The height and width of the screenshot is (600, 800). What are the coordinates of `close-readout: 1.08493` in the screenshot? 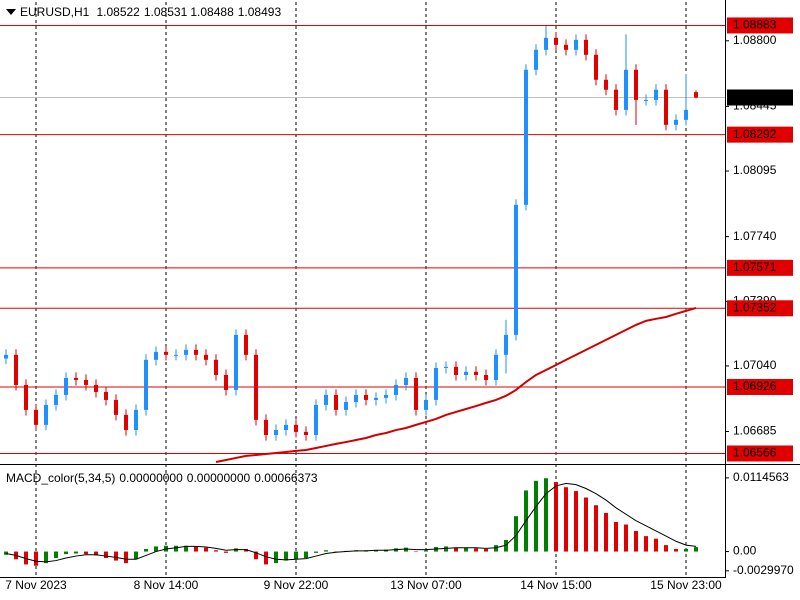 It's located at (260, 12).